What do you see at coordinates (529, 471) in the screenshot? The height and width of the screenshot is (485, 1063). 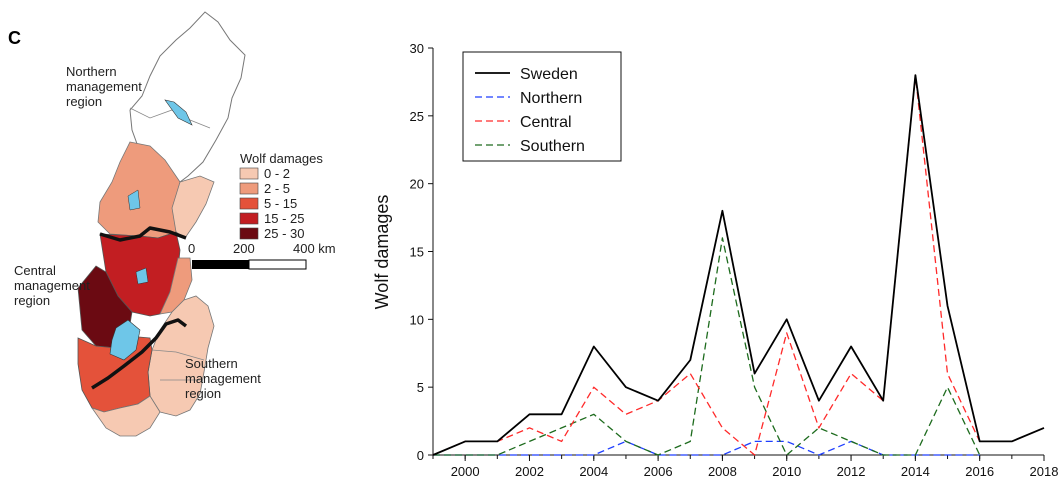 I see `x-tick-label: 2002` at bounding box center [529, 471].